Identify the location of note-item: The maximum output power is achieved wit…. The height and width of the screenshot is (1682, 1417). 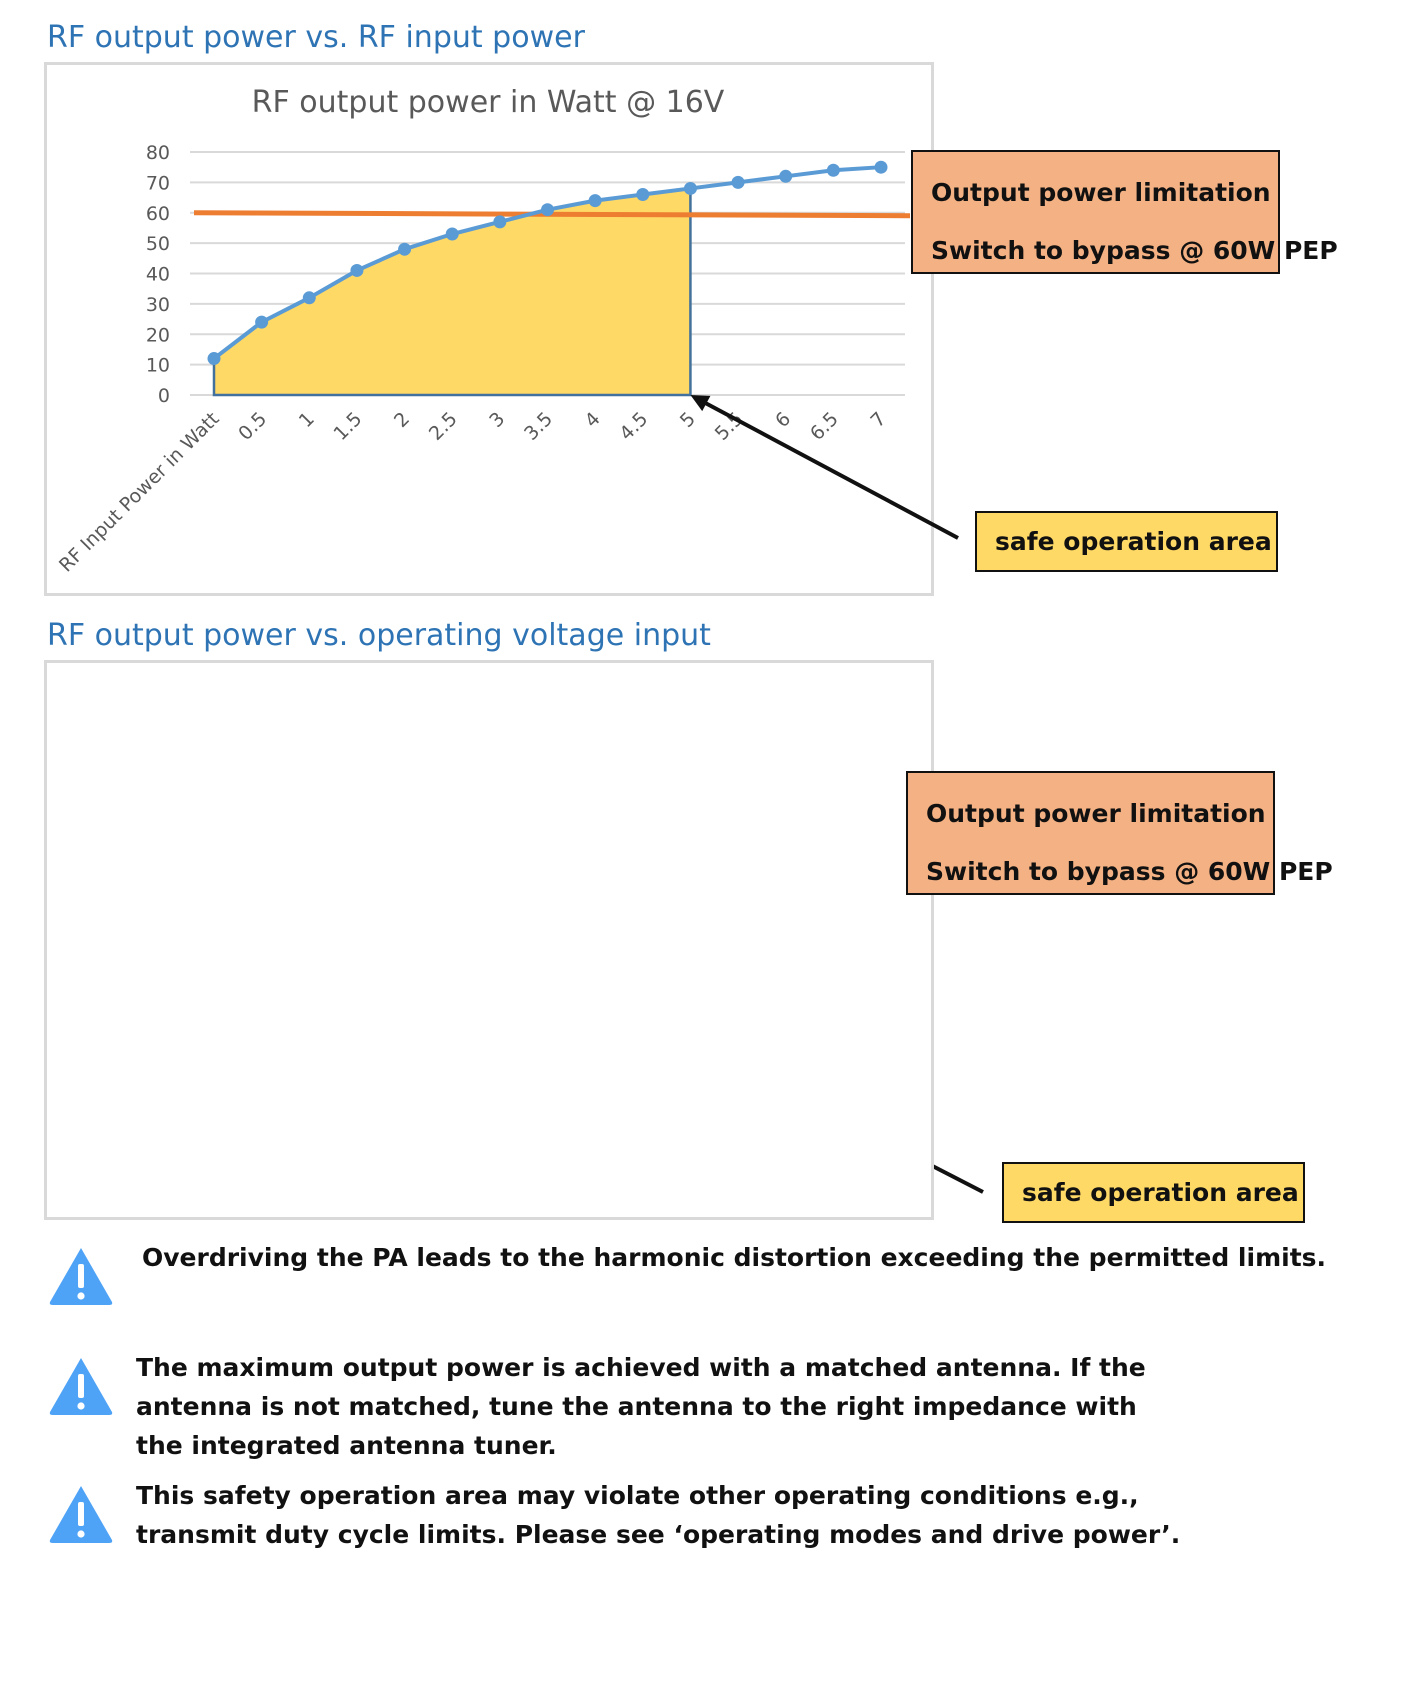
(601, 1409).